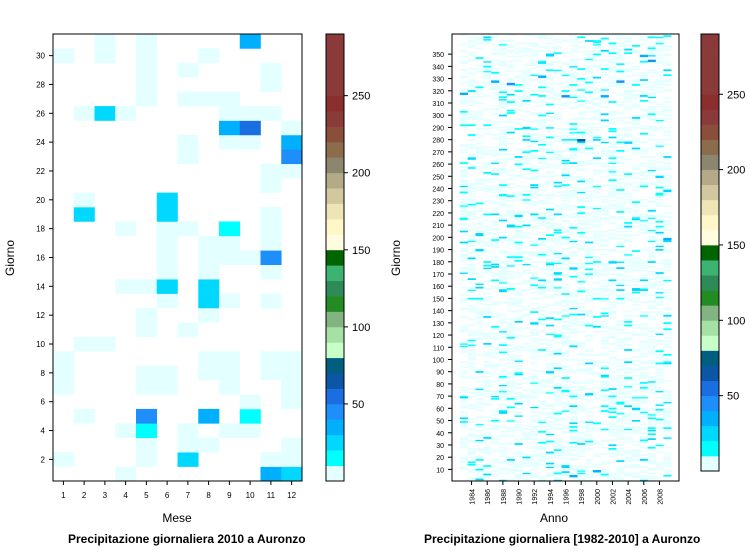 Image resolution: width=750 pixels, height=555 pixels. I want to click on colorbar-frame, so click(710, 252).